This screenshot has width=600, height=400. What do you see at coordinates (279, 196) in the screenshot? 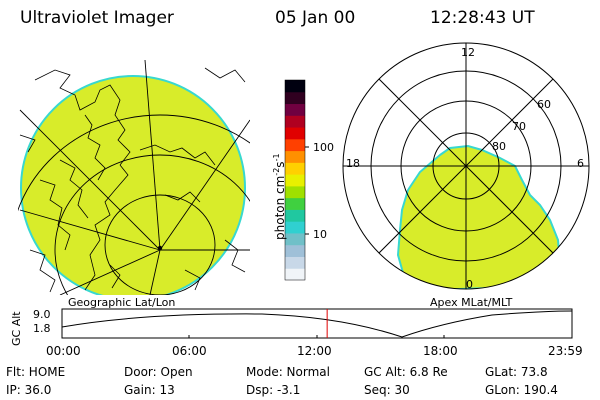
I see `colorbar-unit-label: photon cm-2s-1` at bounding box center [279, 196].